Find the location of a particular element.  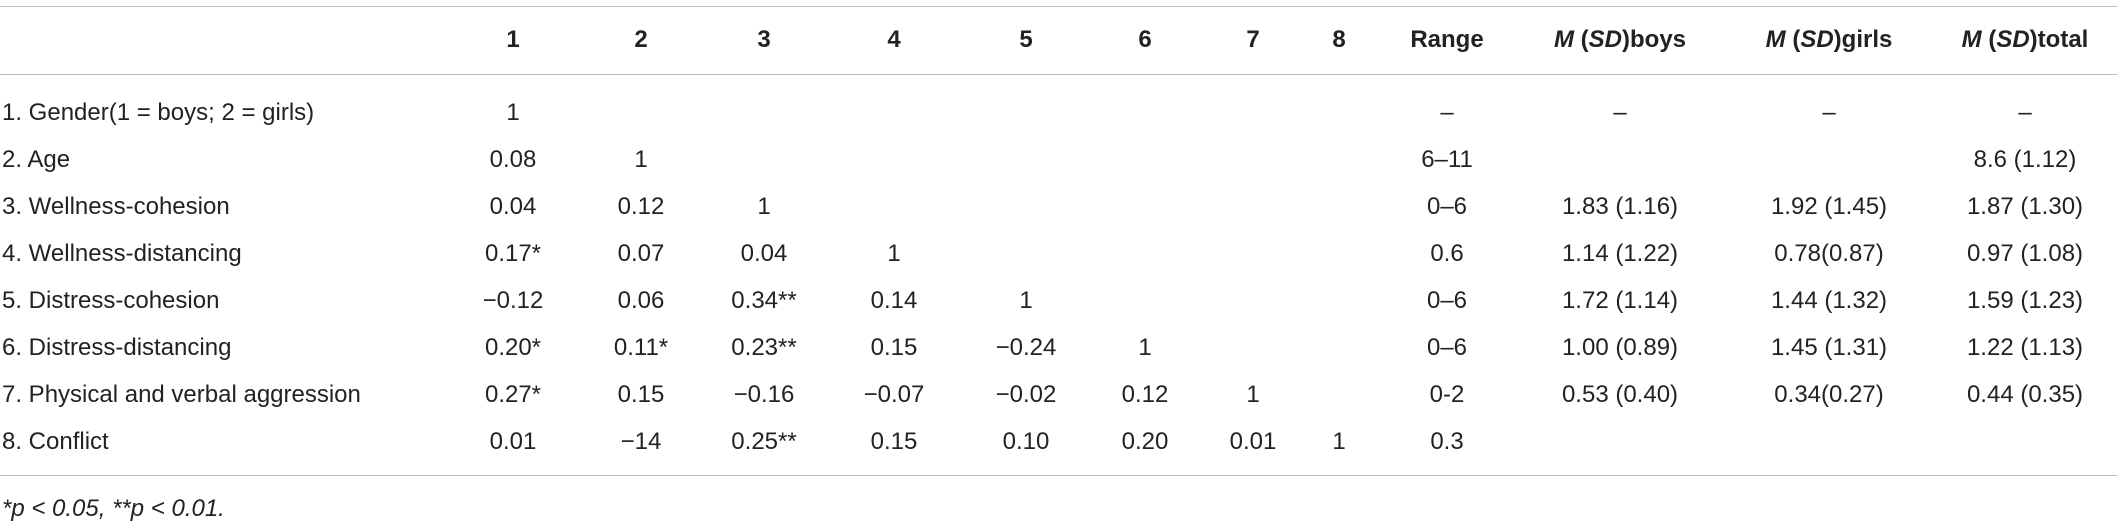

header-cell: 4 is located at coordinates (894, 39).